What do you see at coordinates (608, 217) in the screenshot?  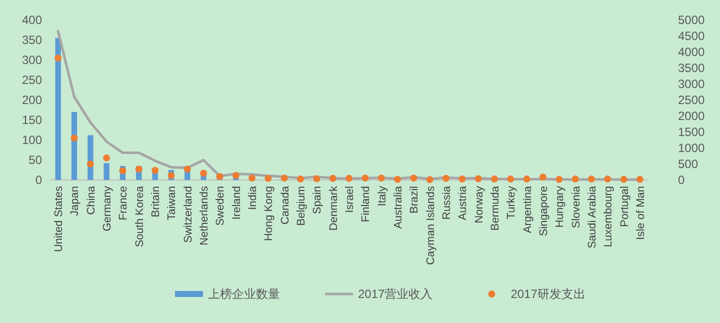 I see `x-tick-label: Luxembourg` at bounding box center [608, 217].